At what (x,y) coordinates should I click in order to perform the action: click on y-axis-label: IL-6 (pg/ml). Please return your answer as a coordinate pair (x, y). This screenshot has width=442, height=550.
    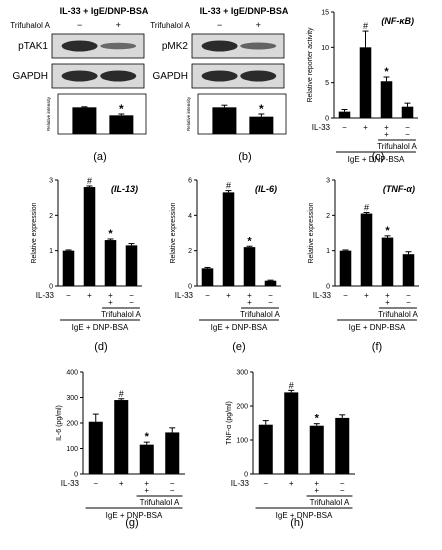
    Looking at the image, I should click on (59, 423).